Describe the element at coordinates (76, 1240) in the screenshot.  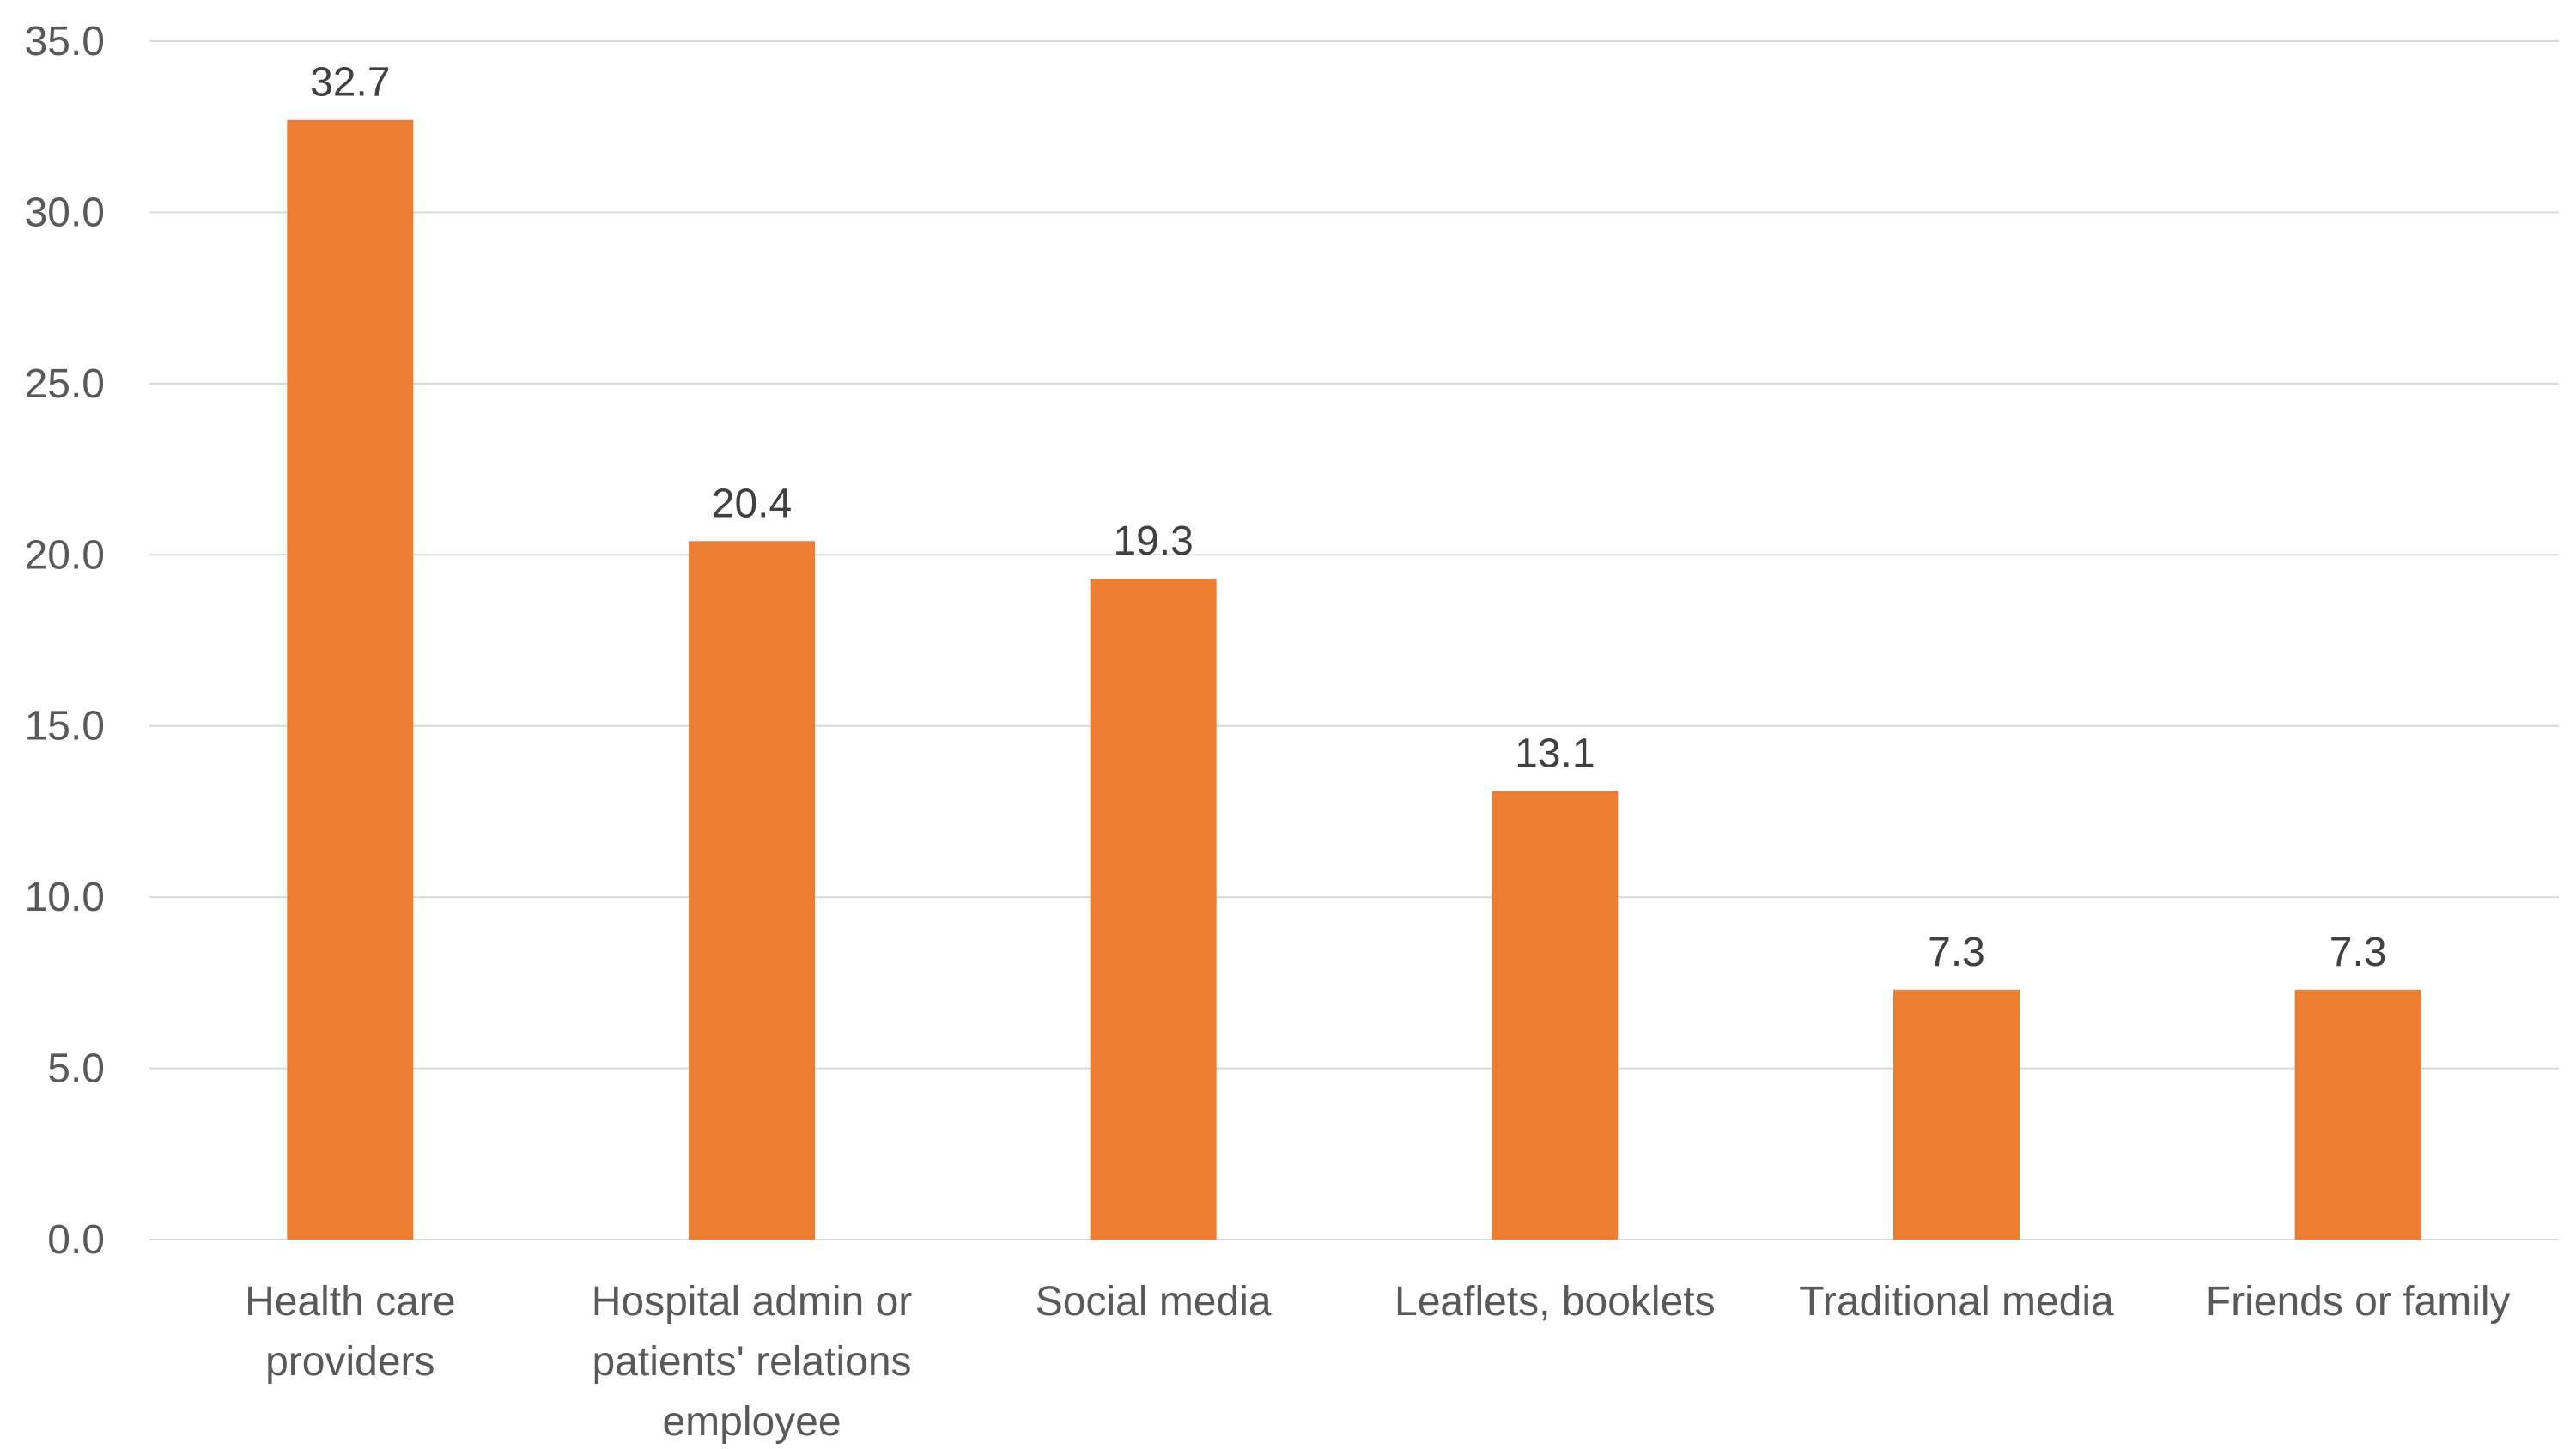
I see `y-tick-label: 0.0` at that location.